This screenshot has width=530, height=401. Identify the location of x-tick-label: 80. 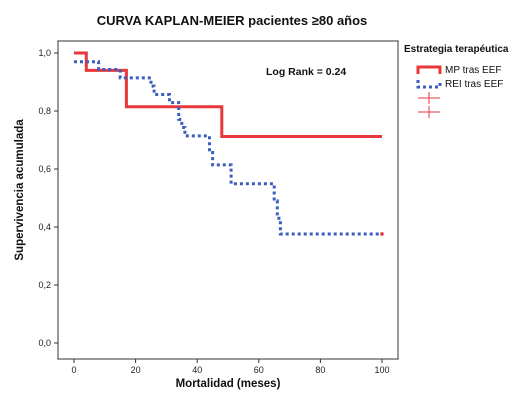
(320, 370).